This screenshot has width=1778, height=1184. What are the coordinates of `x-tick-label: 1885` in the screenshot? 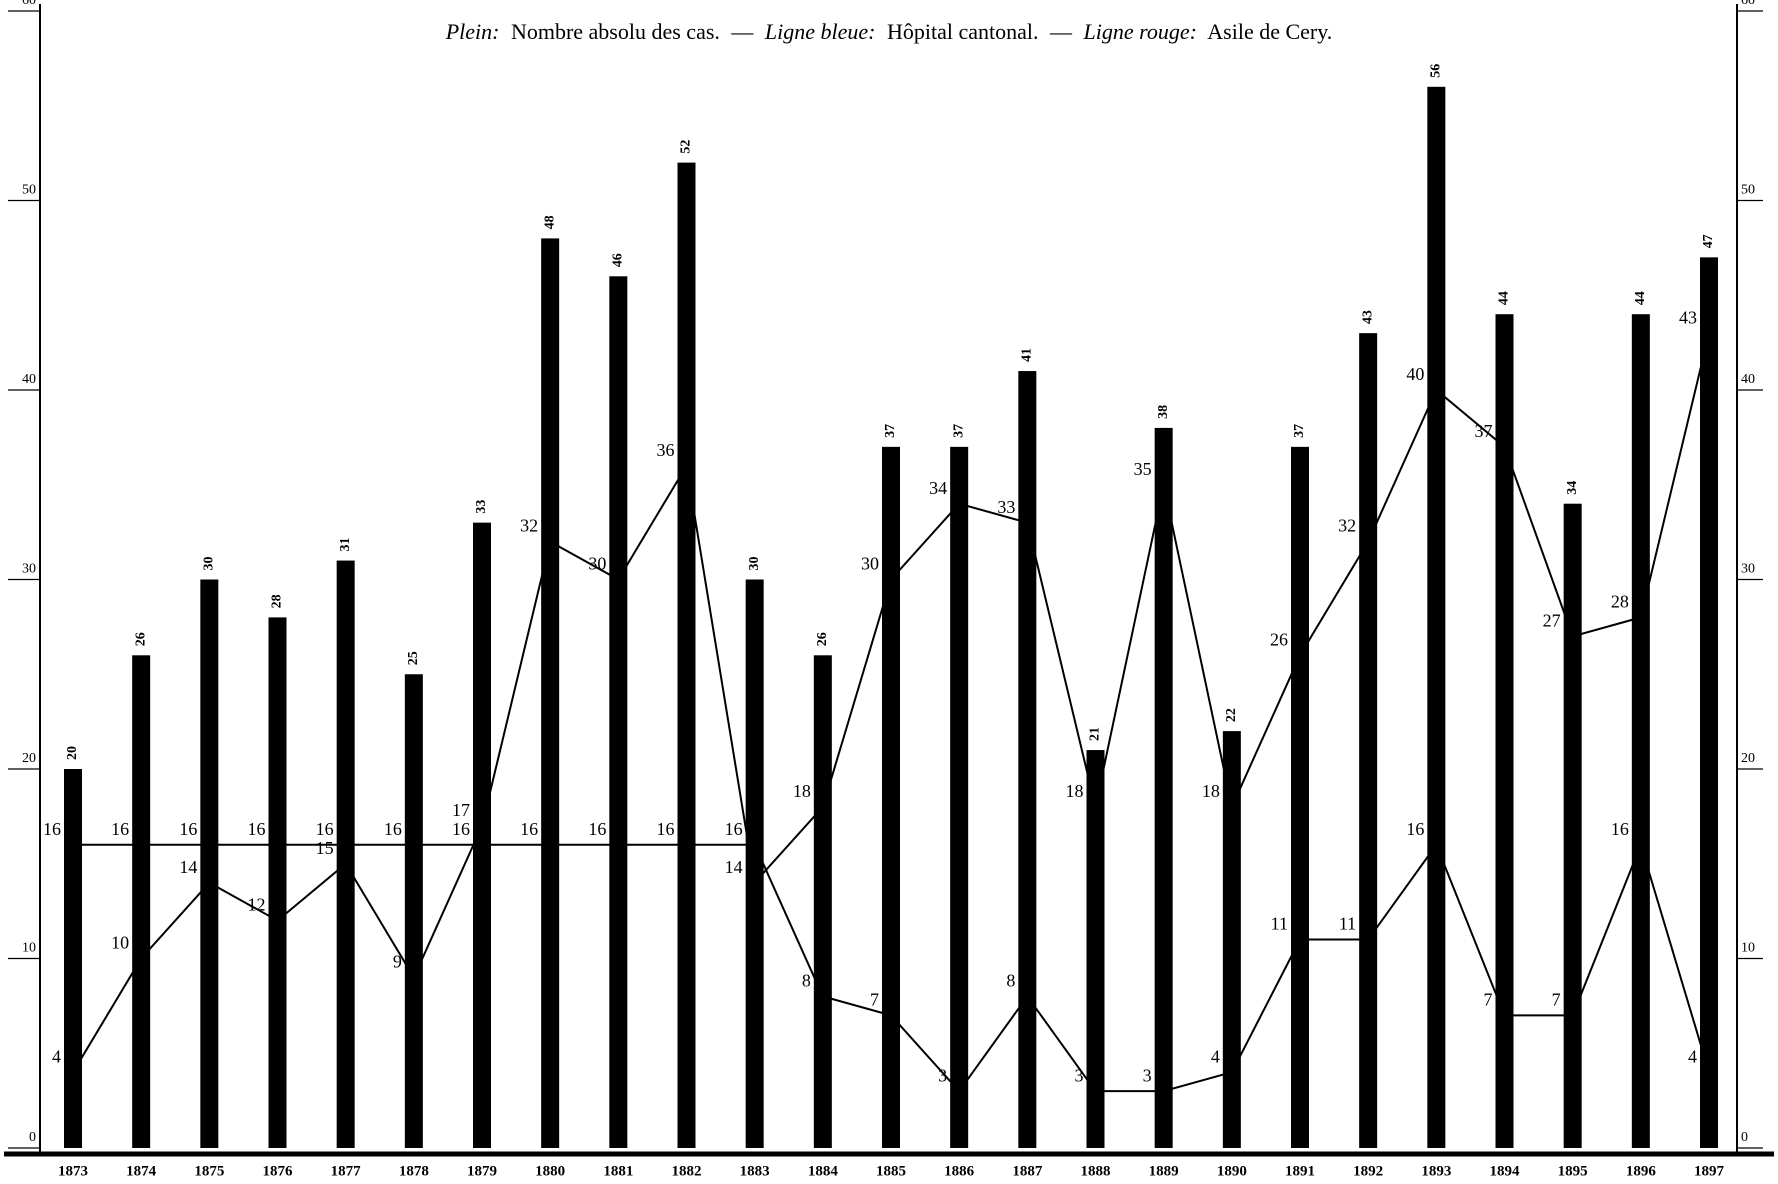 It's located at (891, 1171).